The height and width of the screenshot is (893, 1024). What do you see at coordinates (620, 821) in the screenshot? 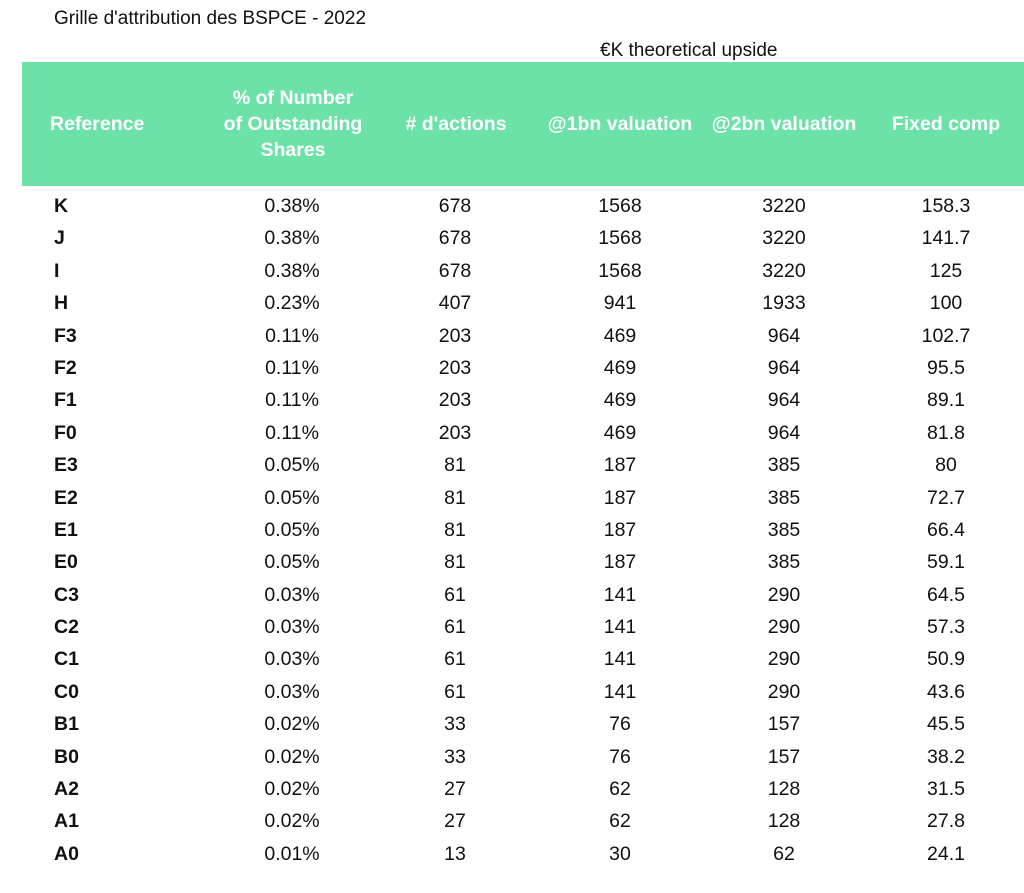
I see `cell-1bn-valuation: 62` at bounding box center [620, 821].